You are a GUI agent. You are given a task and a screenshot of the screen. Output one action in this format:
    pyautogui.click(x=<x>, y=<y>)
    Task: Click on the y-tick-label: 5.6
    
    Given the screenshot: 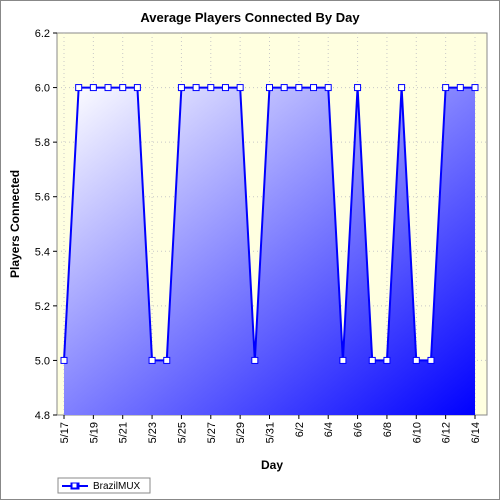 What is the action you would take?
    pyautogui.click(x=42, y=198)
    